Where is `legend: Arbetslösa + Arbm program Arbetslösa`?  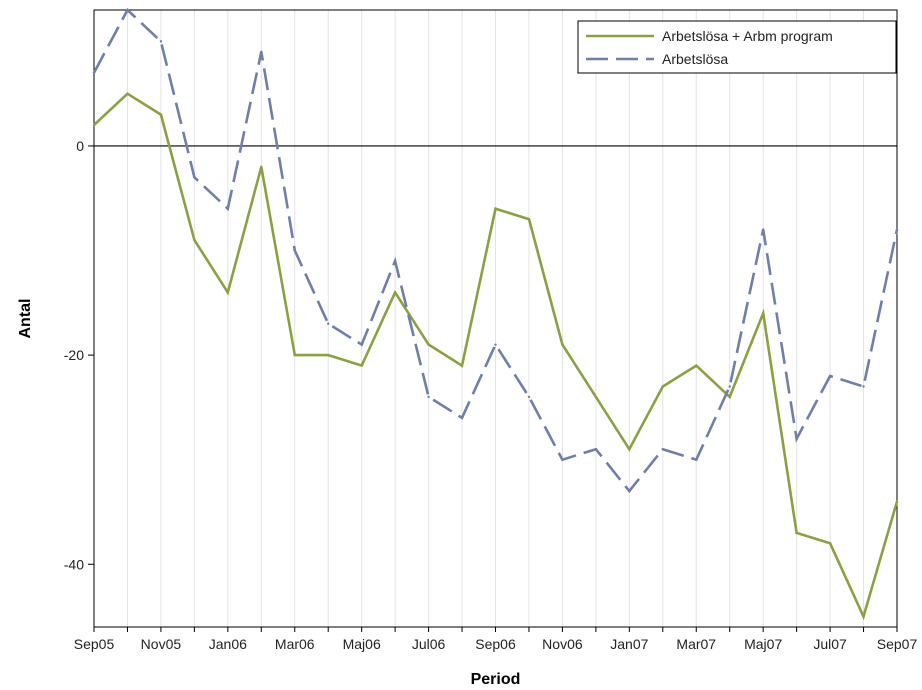
legend: Arbetslösa + Arbm program Arbetslösa is located at coordinates (737, 47).